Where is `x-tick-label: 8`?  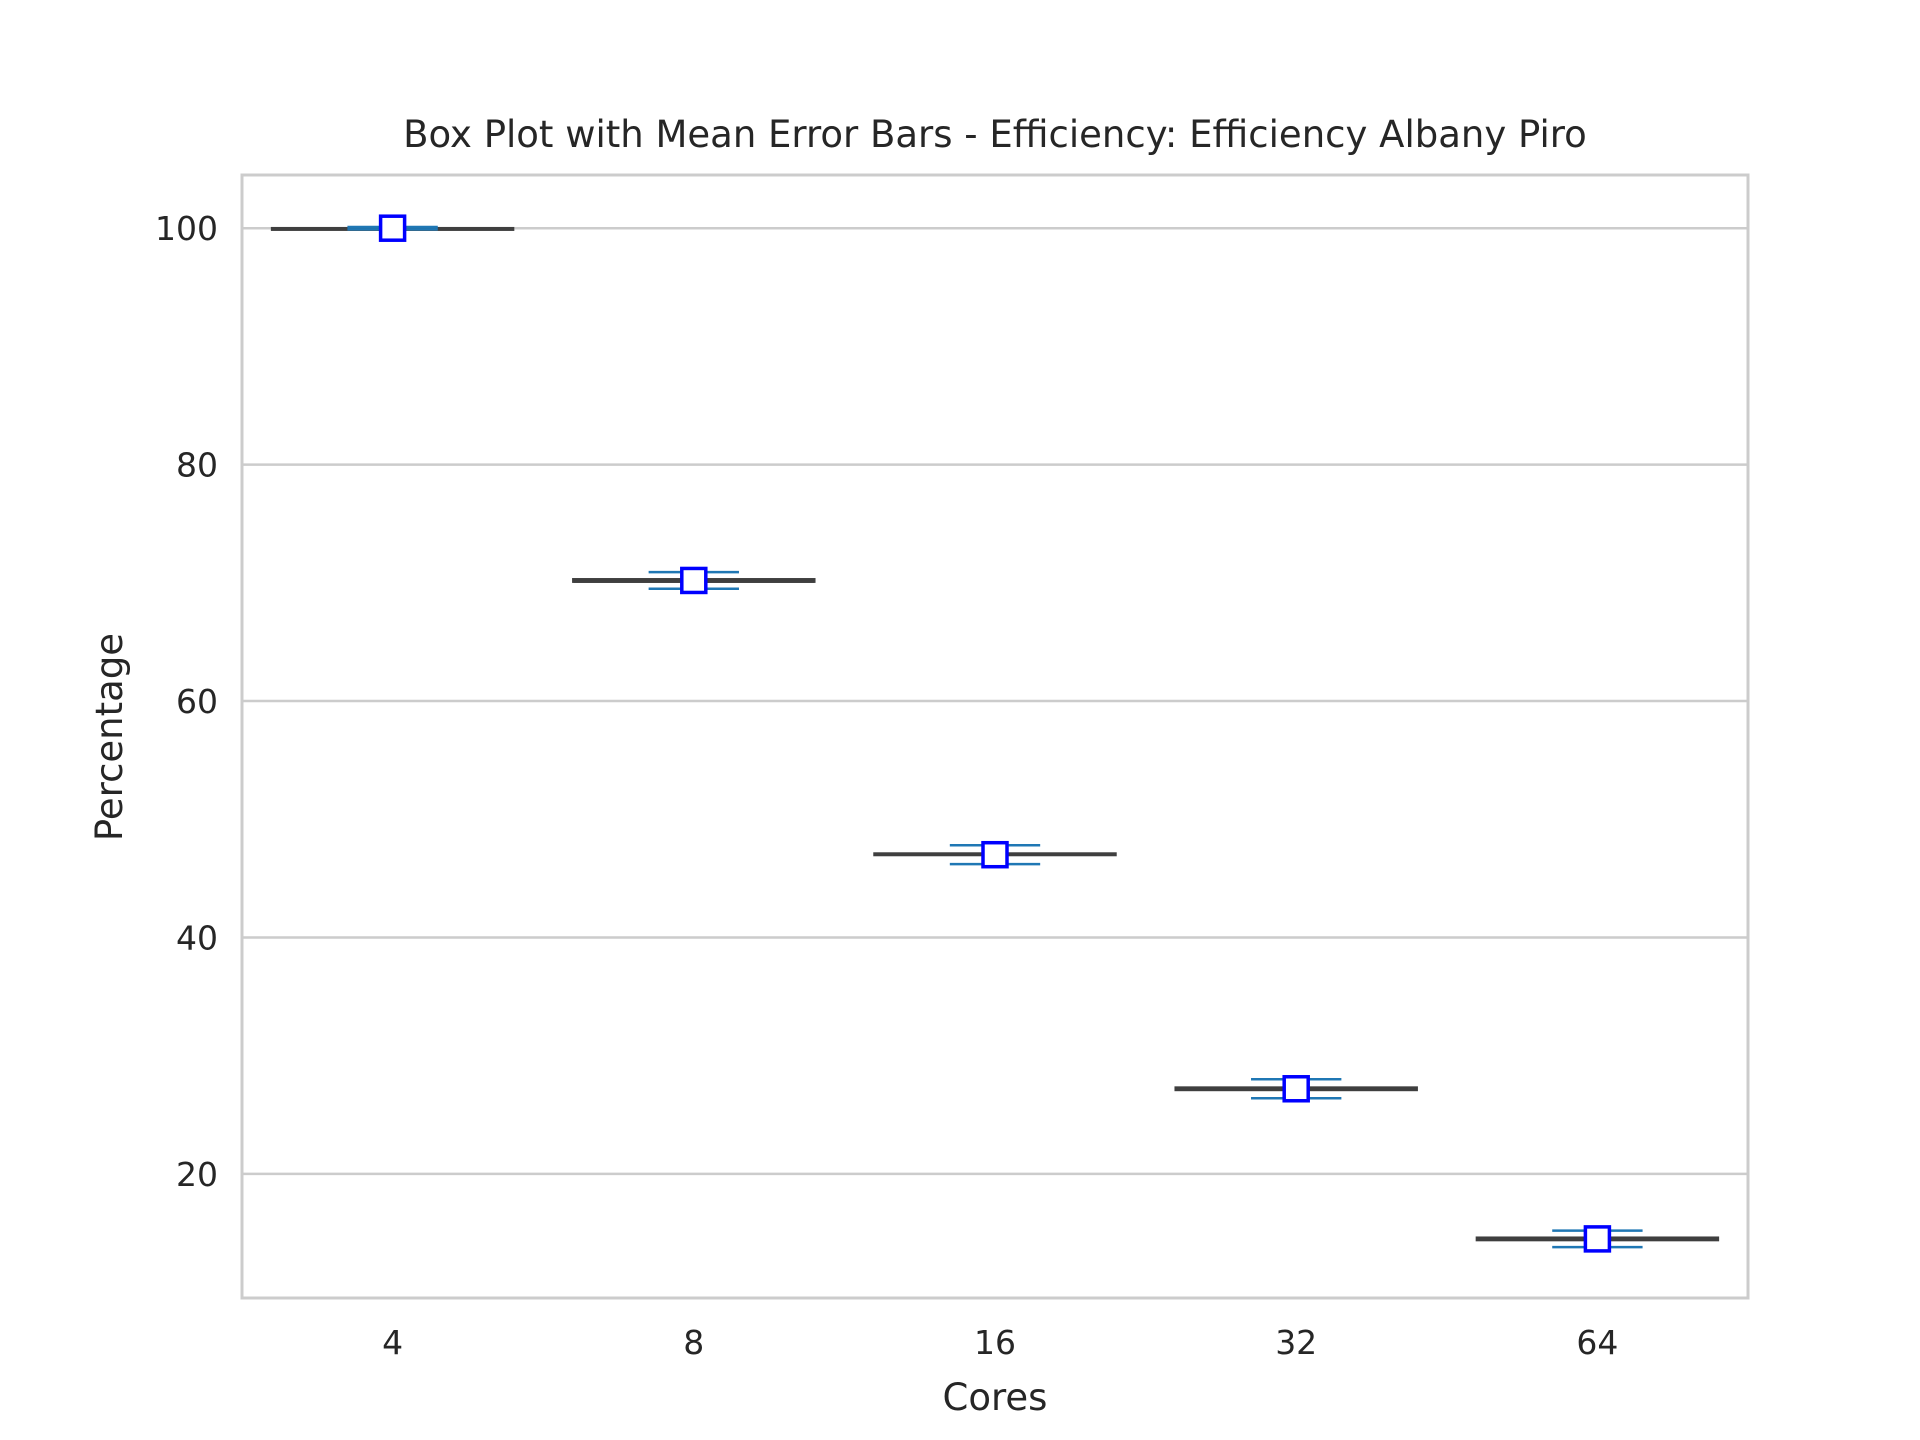
x-tick-label: 8 is located at coordinates (693, 1342).